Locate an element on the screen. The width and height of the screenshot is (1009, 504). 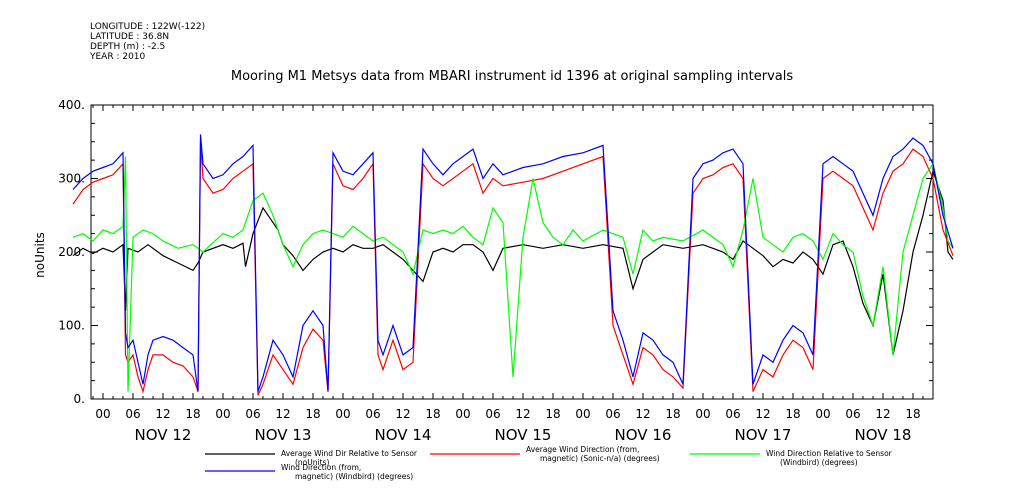
day-label: NOV 16 is located at coordinates (643, 435).